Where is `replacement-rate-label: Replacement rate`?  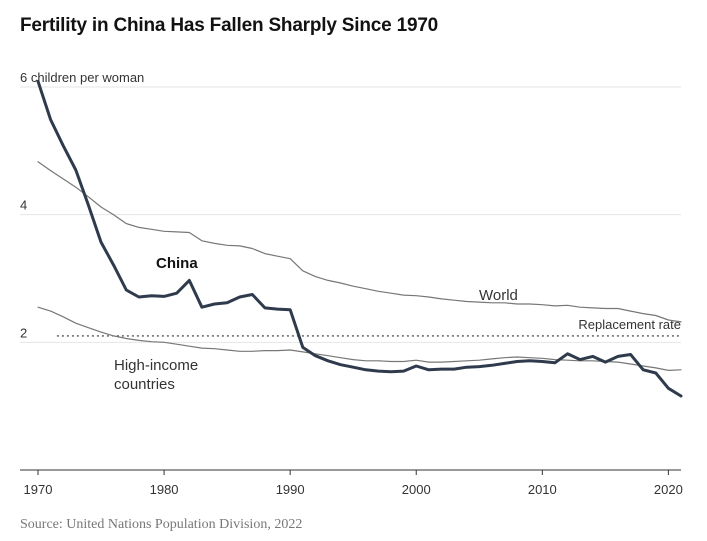
replacement-rate-label: Replacement rate is located at coordinates (629, 324).